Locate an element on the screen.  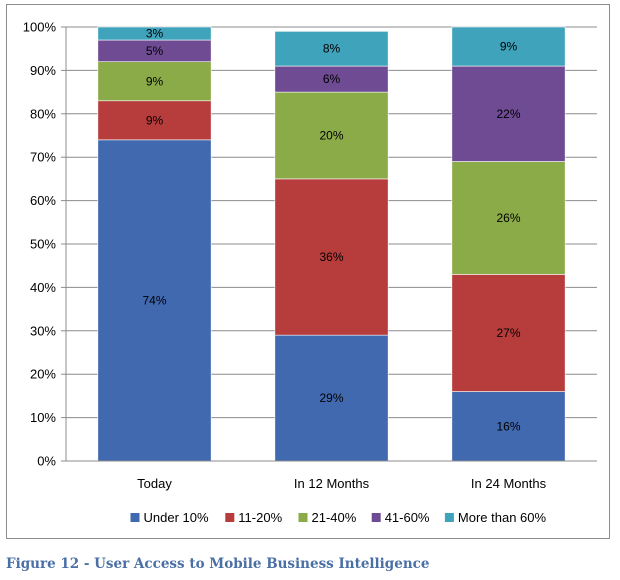
data-label: 22% is located at coordinates (508, 114).